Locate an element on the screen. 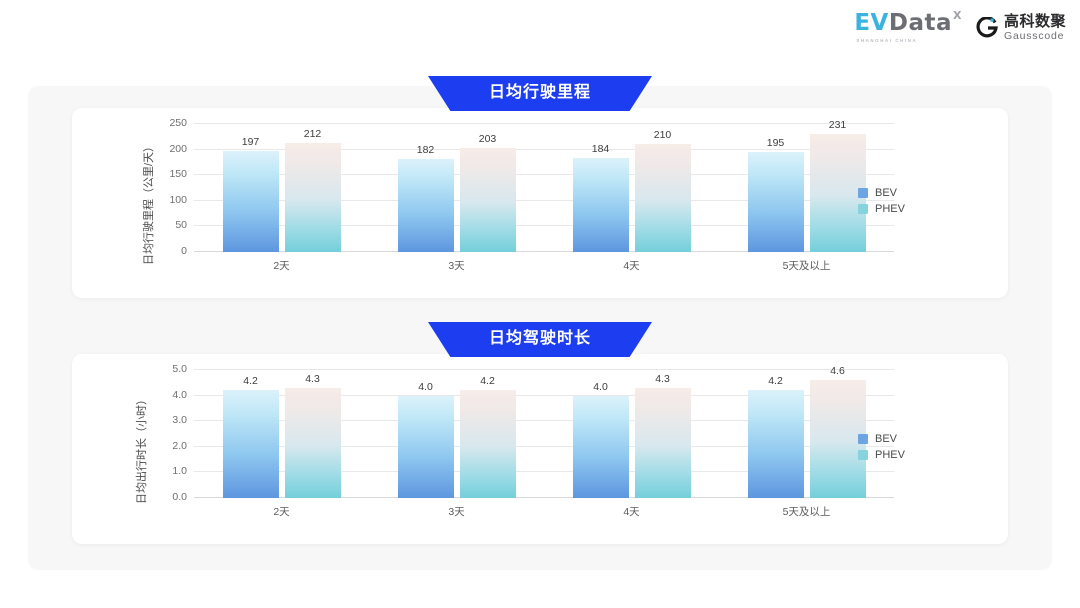  y-axis-tick-label: 50 is located at coordinates (181, 225).